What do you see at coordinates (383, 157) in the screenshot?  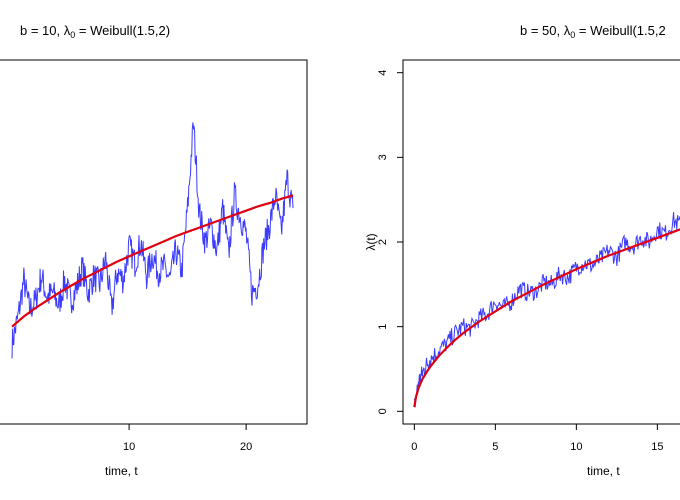 I see `y-tick-label: 3` at bounding box center [383, 157].